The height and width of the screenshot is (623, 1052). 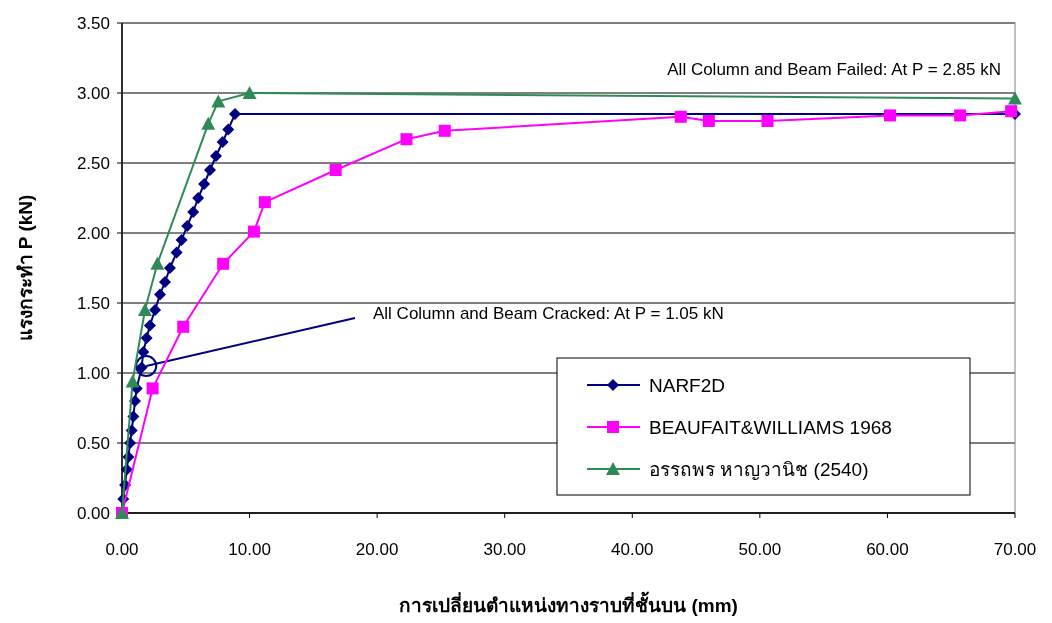 I want to click on y-tick-label: 1.50, so click(x=93, y=303).